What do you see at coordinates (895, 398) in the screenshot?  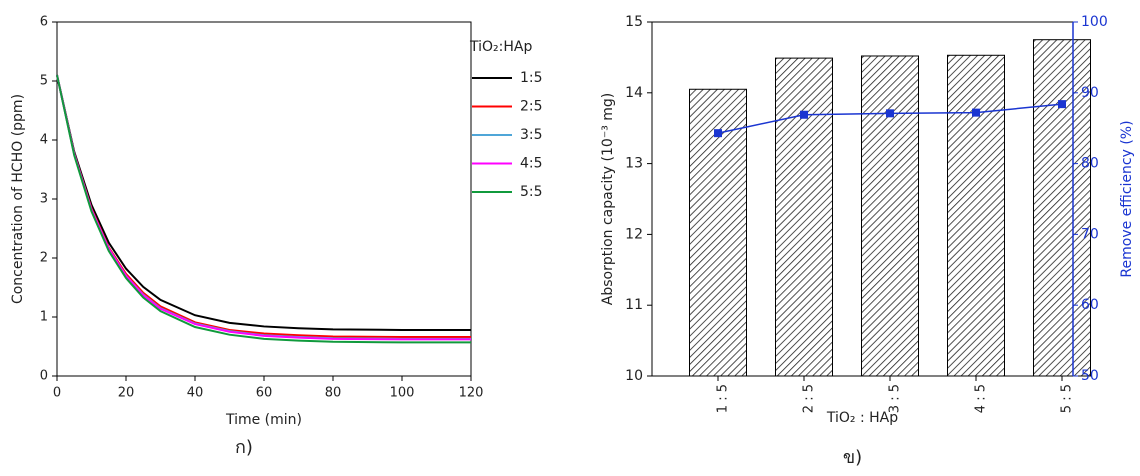 I see `x-tick-label: 3 : 5` at bounding box center [895, 398].